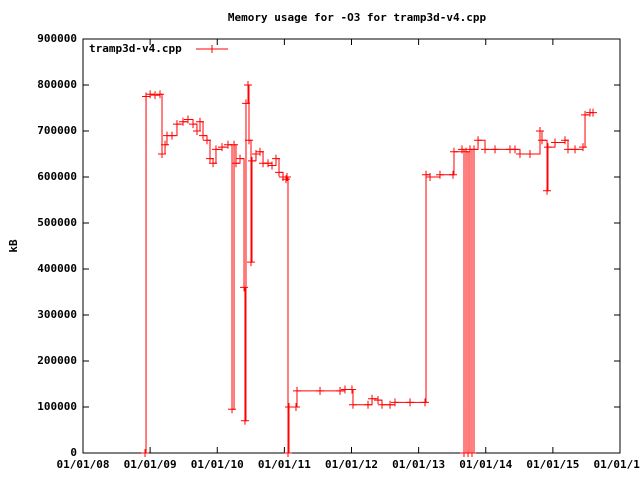 The image size is (640, 480). I want to click on x-tick-label: 01/01/08, so click(83, 464).